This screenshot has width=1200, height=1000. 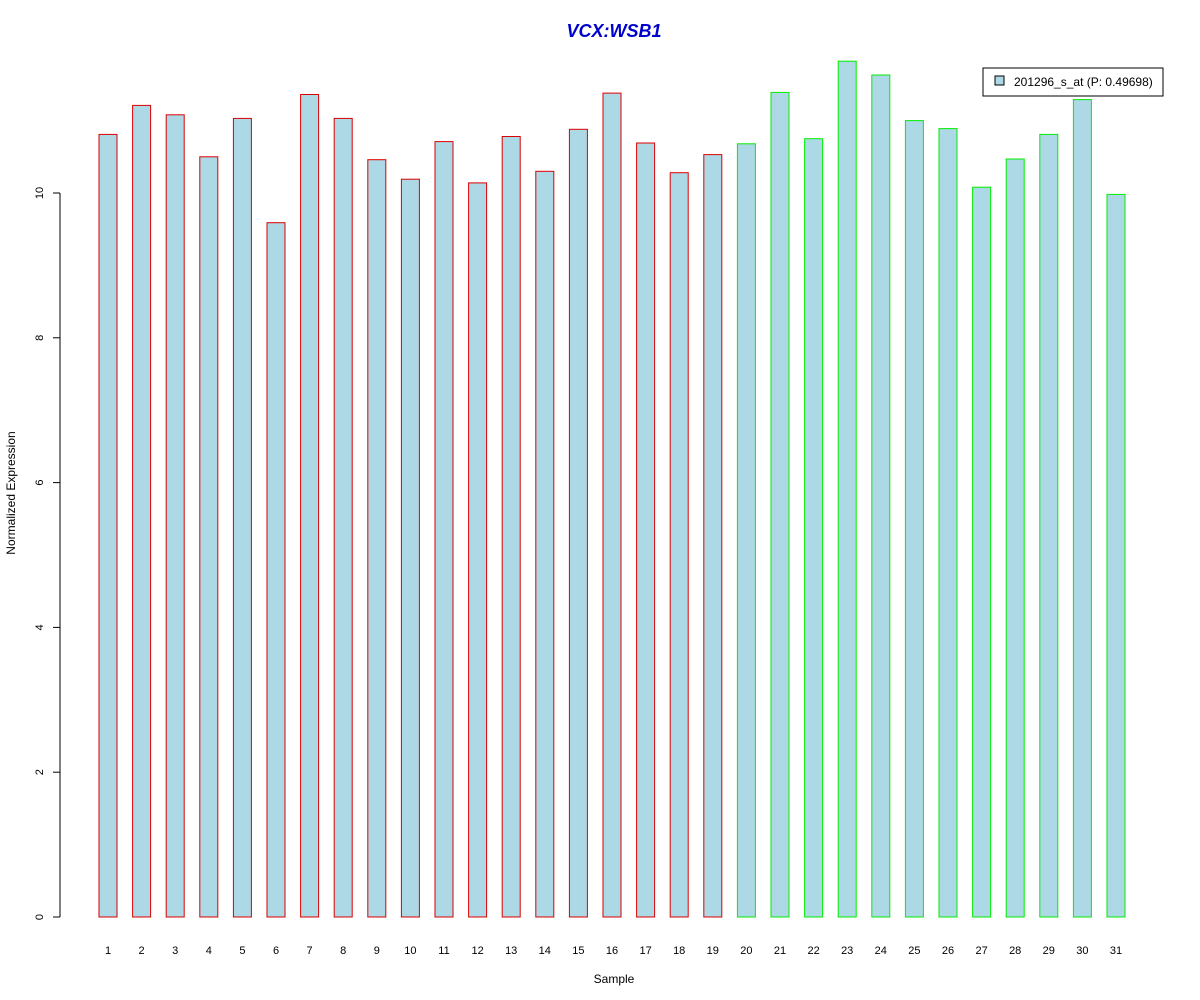 I want to click on x-tick-label: 11, so click(x=443, y=951).